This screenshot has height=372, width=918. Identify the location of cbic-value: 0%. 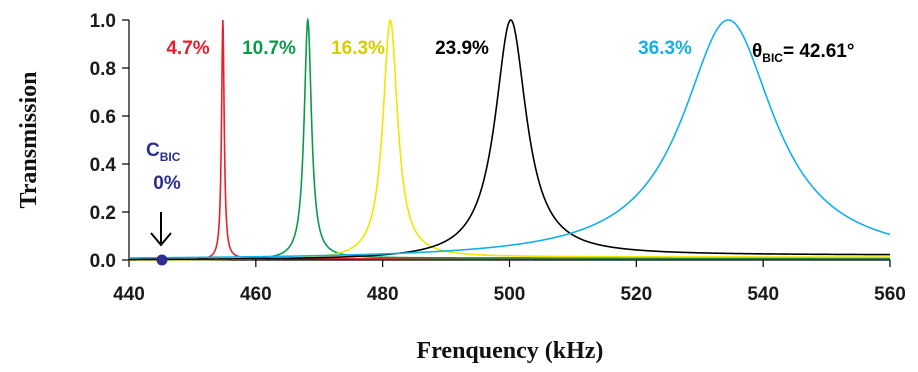
(167, 183).